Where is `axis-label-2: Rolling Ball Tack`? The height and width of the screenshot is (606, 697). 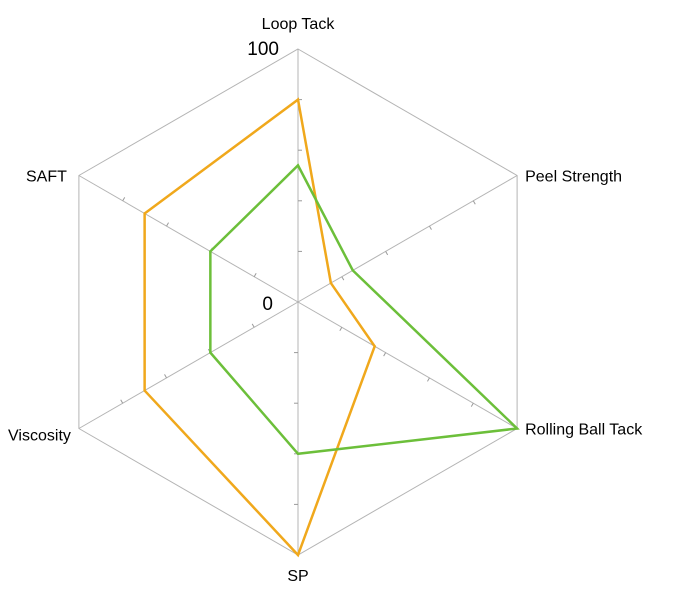 axis-label-2: Rolling Ball Tack is located at coordinates (584, 430).